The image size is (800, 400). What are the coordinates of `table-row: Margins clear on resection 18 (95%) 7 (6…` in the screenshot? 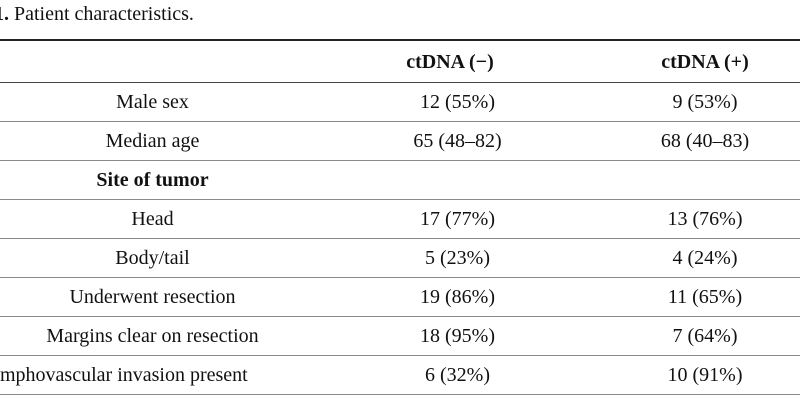 It's located at (400, 336).